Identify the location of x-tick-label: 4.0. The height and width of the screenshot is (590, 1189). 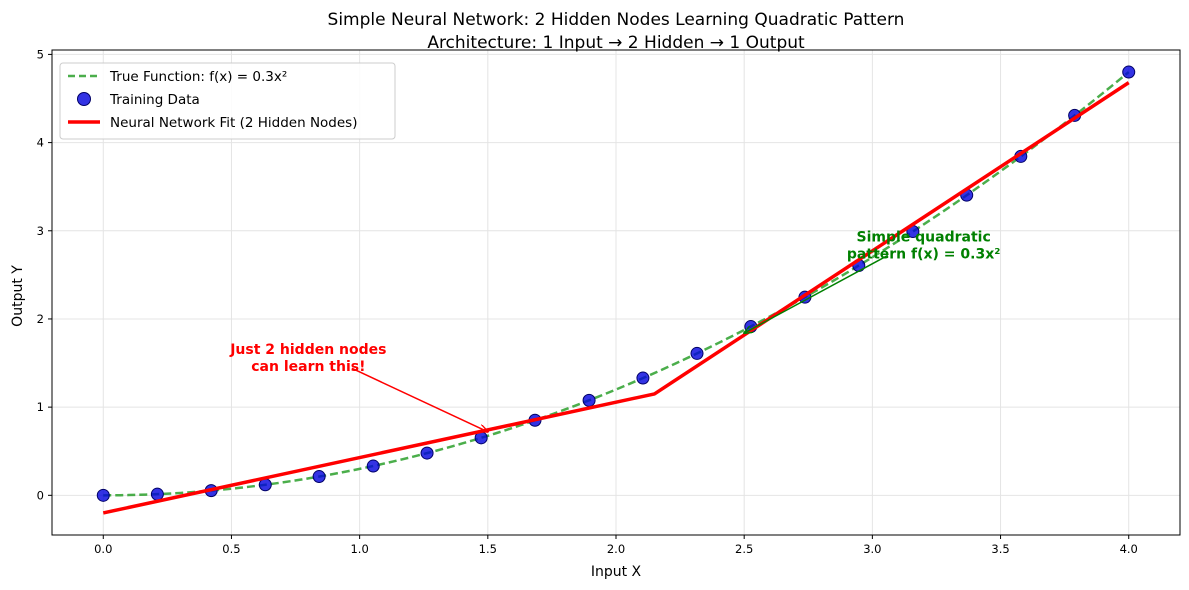
(1129, 549).